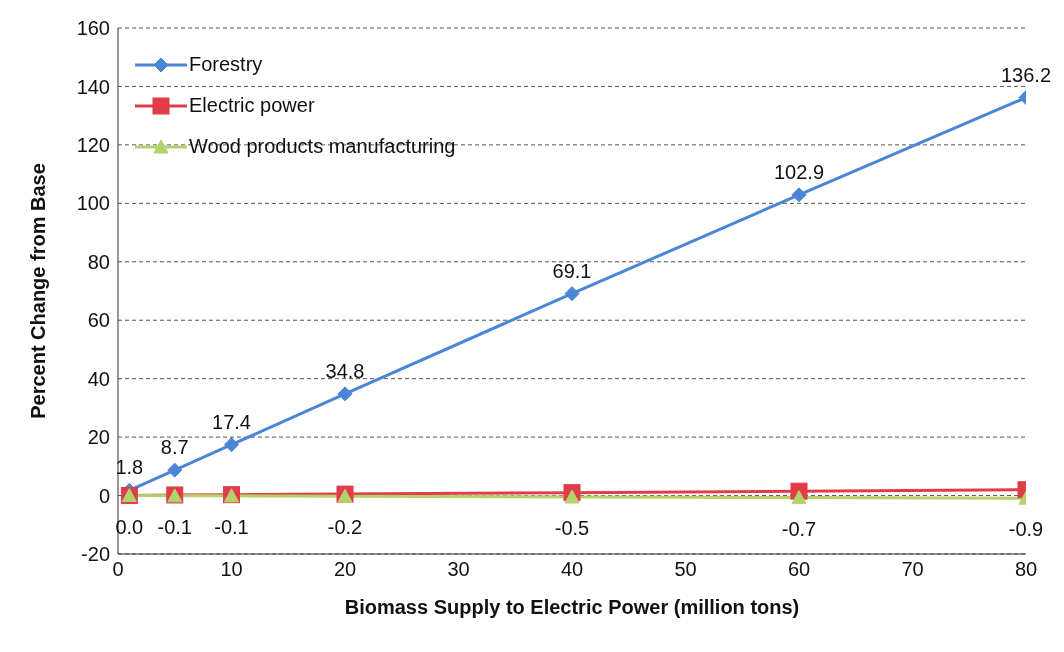  Describe the element at coordinates (572, 270) in the screenshot. I see `data-label: 69.1` at that location.